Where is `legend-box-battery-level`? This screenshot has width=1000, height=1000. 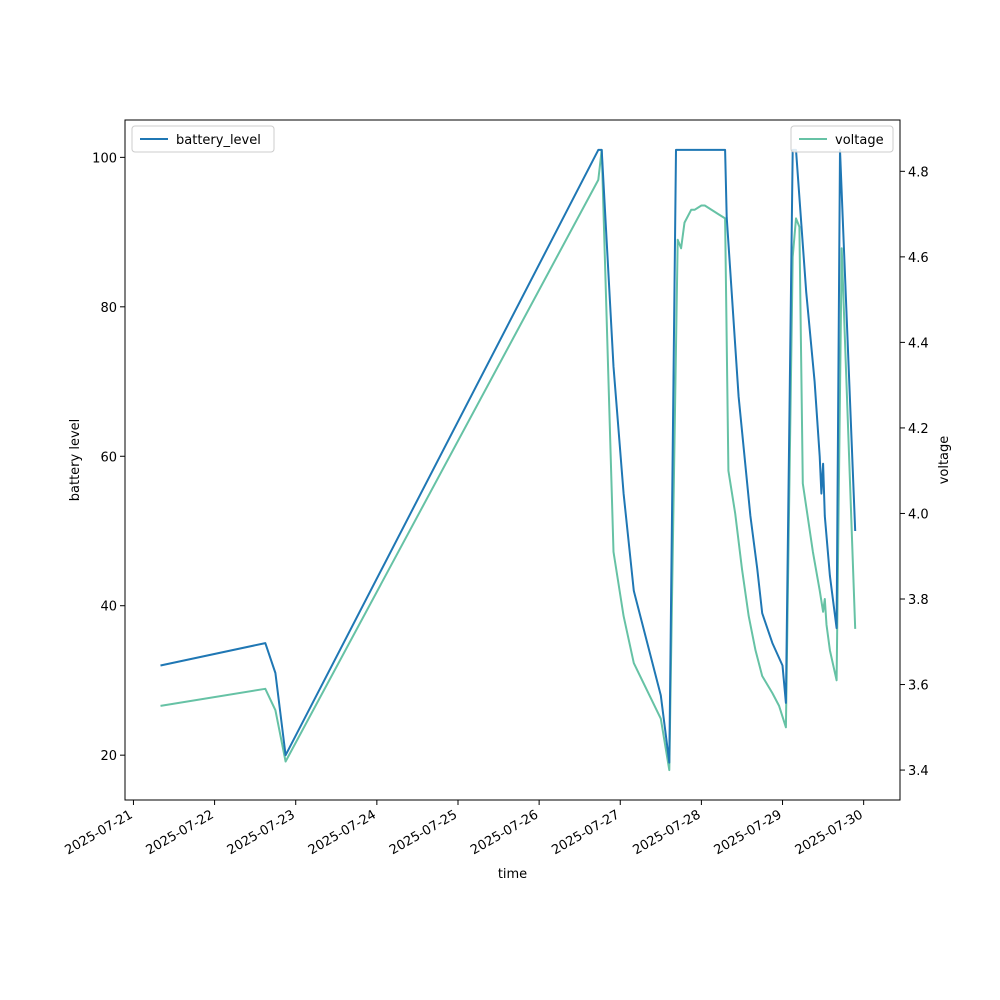
legend-box-battery-level is located at coordinates (203, 139).